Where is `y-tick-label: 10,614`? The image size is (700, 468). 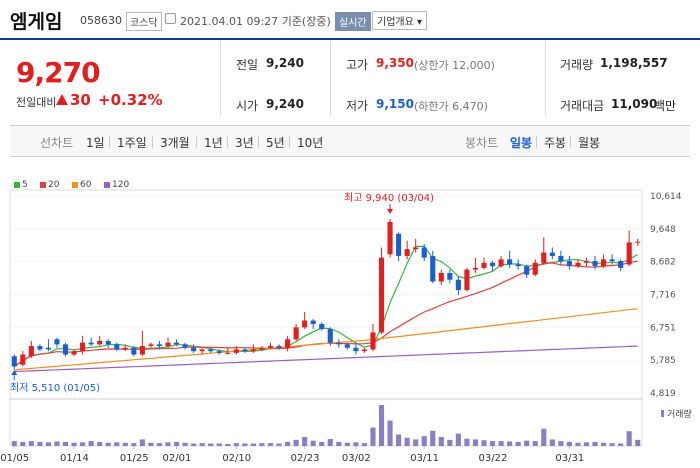 y-tick-label: 10,614 is located at coordinates (666, 197).